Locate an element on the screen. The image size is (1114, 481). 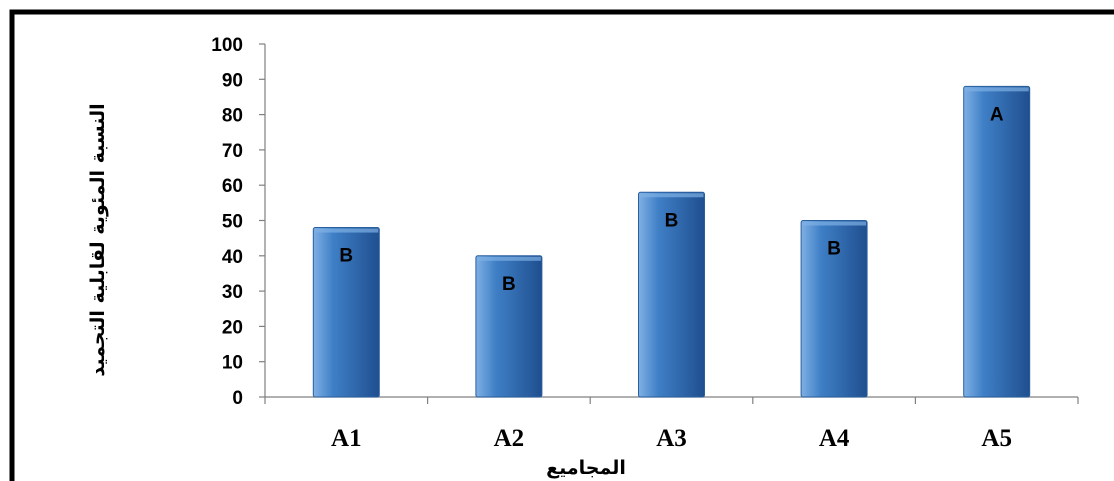
y-tick-label: 10 is located at coordinates (232, 363).